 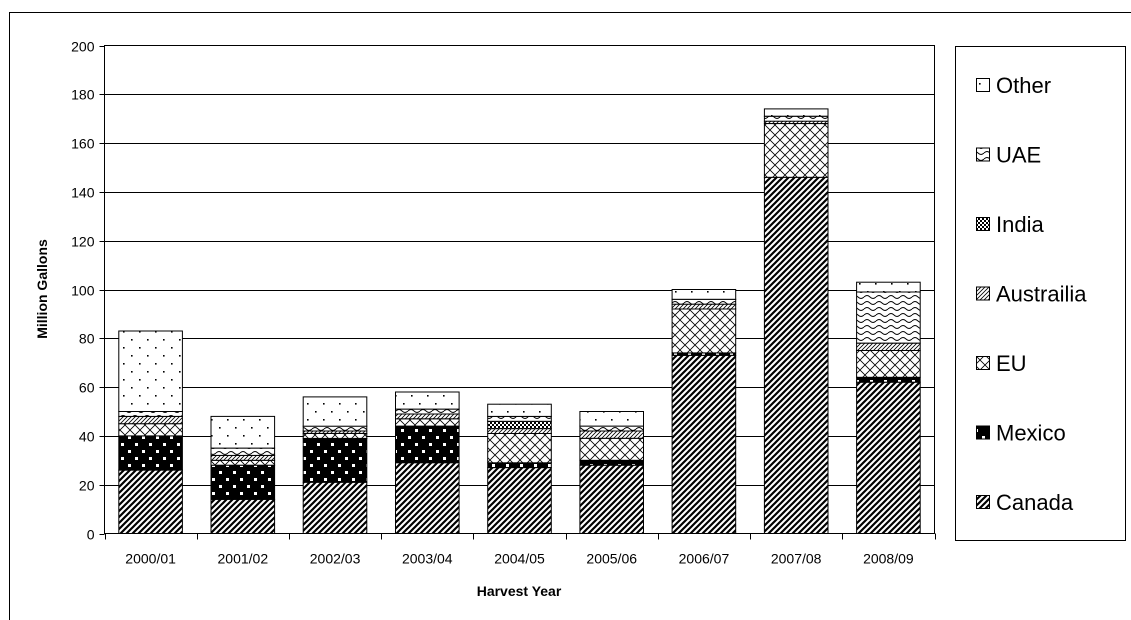 I want to click on y-tick-label: 100, so click(x=83, y=291).